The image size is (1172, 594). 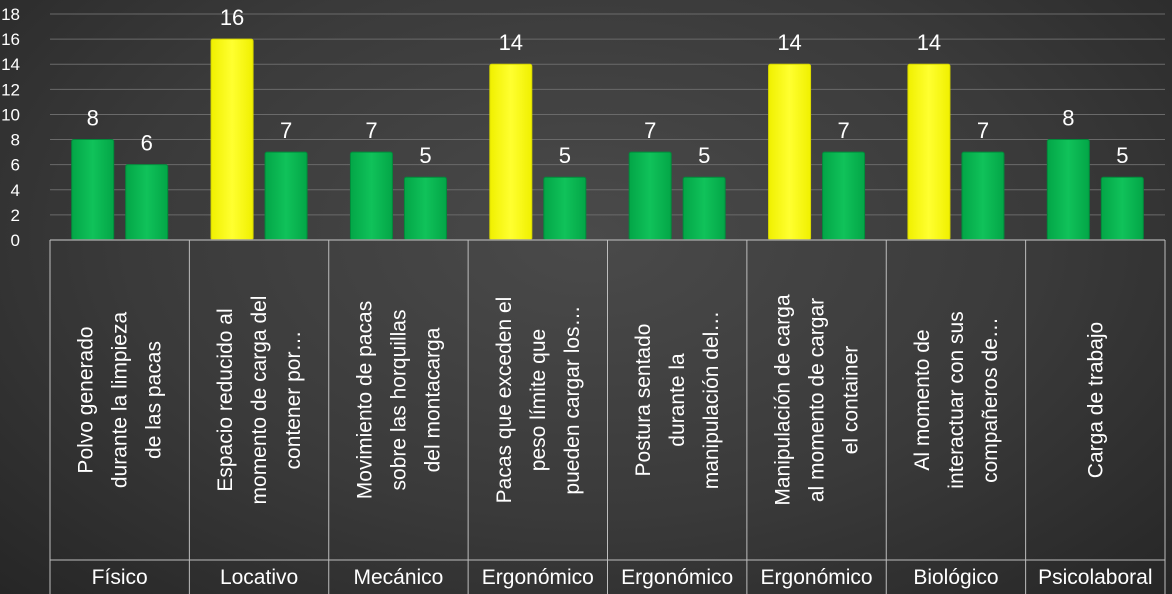 What do you see at coordinates (15, 215) in the screenshot?
I see `y-tick-label: 2` at bounding box center [15, 215].